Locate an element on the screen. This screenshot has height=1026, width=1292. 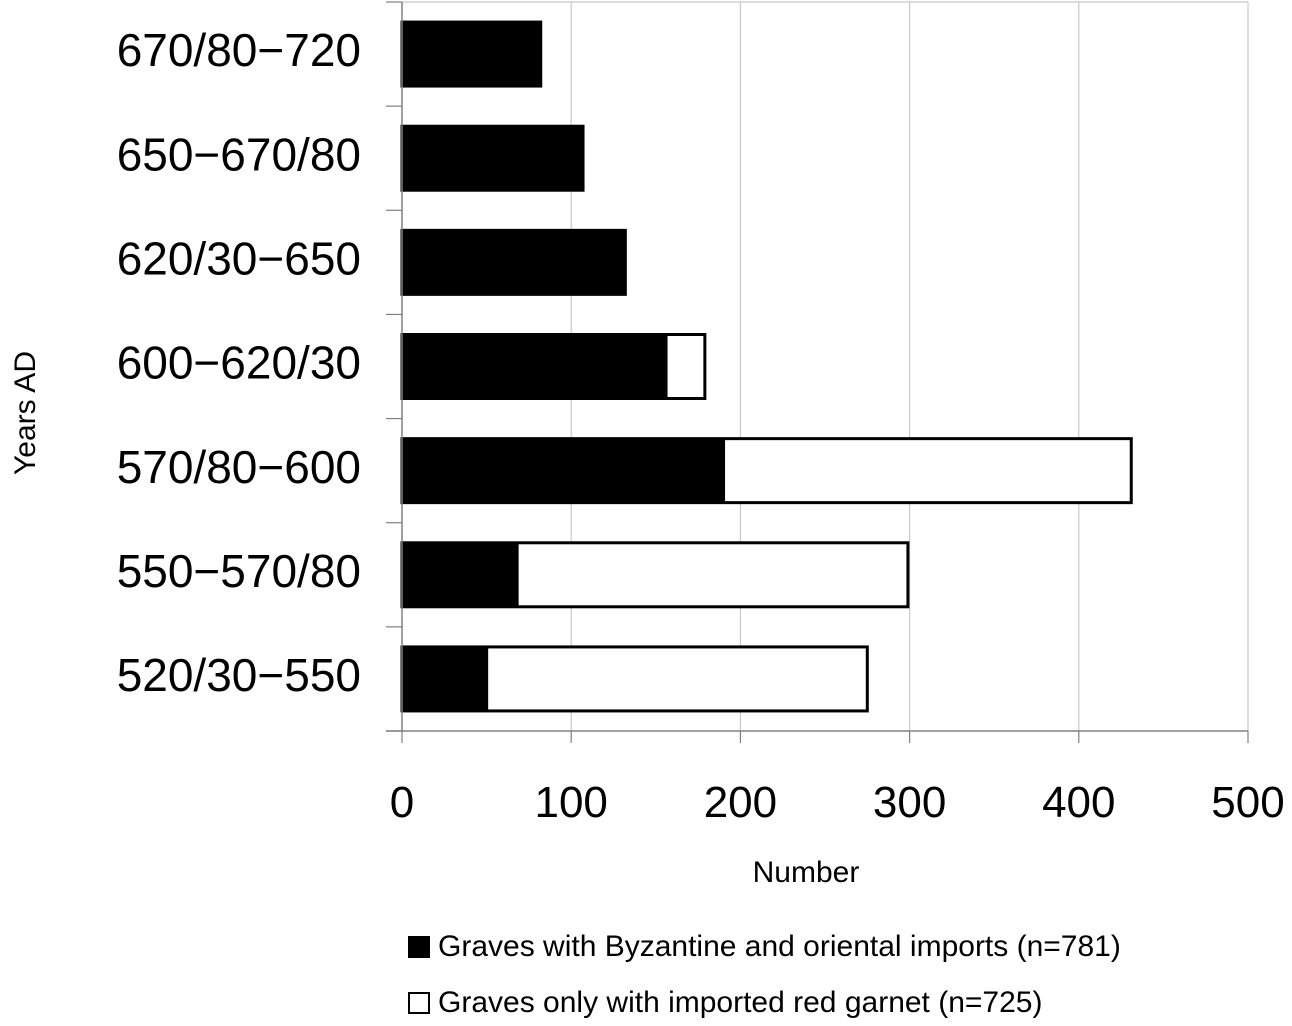
category-label: 550−570/80 is located at coordinates (239, 571).